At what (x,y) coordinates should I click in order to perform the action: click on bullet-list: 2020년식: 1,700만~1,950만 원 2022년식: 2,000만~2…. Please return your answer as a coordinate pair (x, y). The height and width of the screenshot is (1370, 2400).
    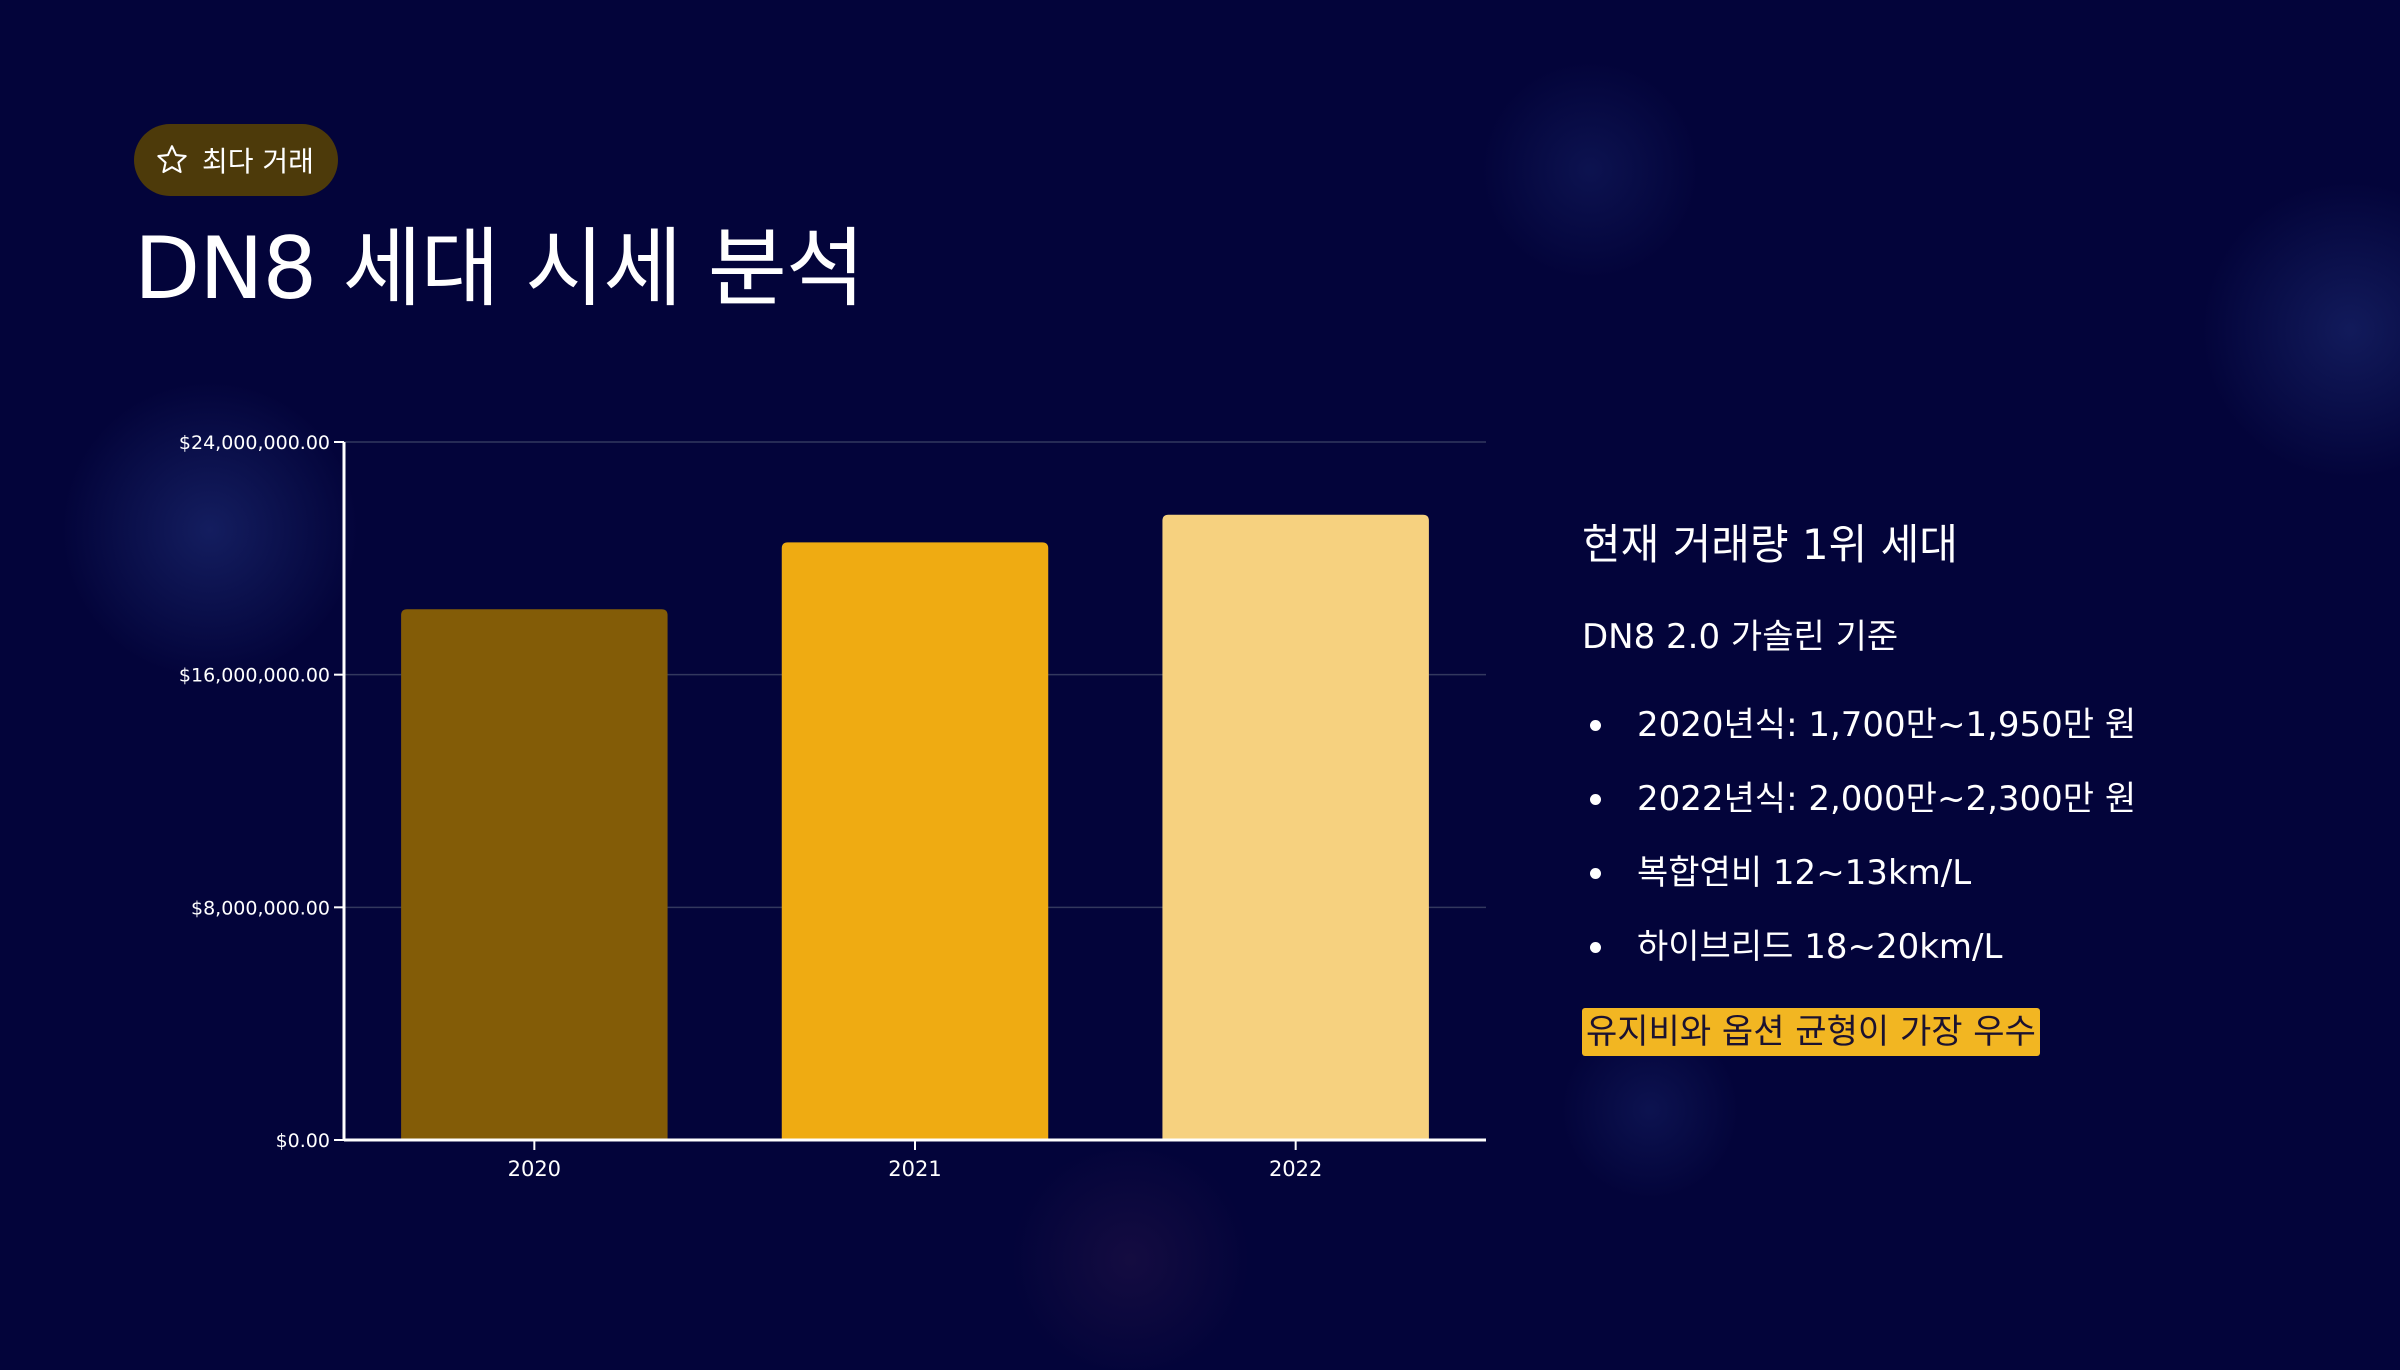
    Looking at the image, I should click on (1962, 836).